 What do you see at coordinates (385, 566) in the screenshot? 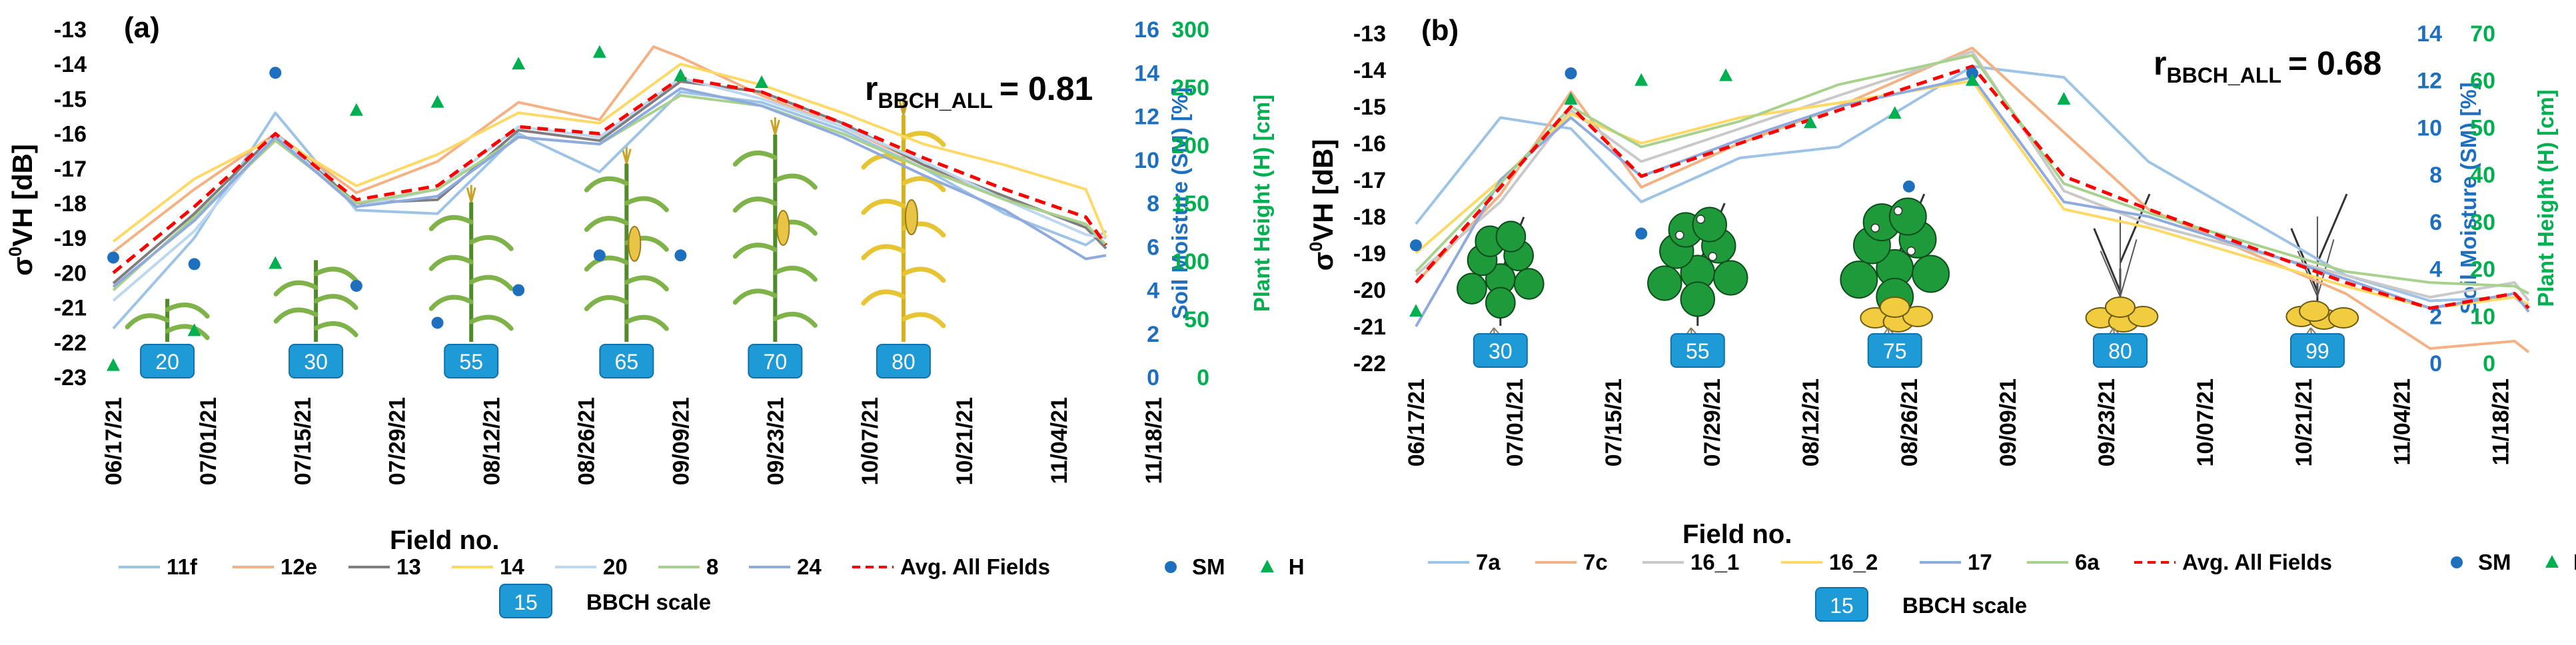
I see `legend-item: 13` at bounding box center [385, 566].